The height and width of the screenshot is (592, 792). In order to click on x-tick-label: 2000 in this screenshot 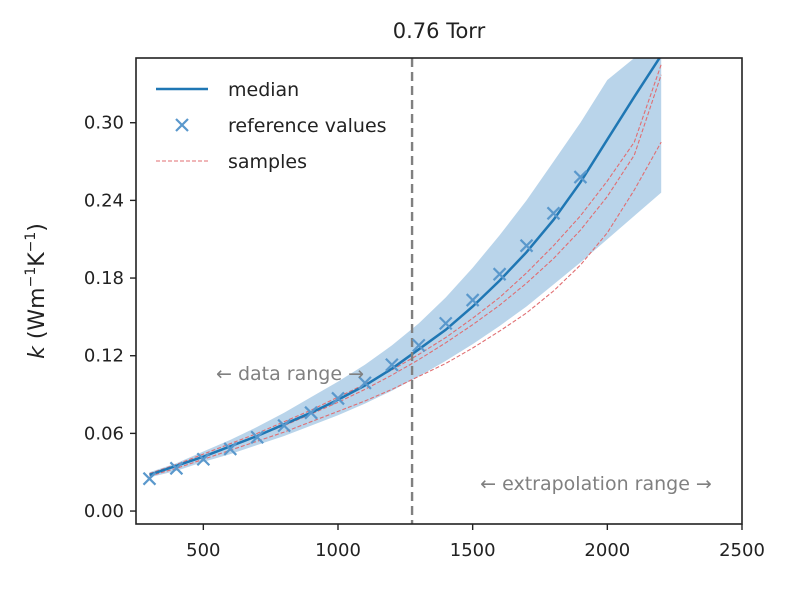, I will do `click(607, 550)`.